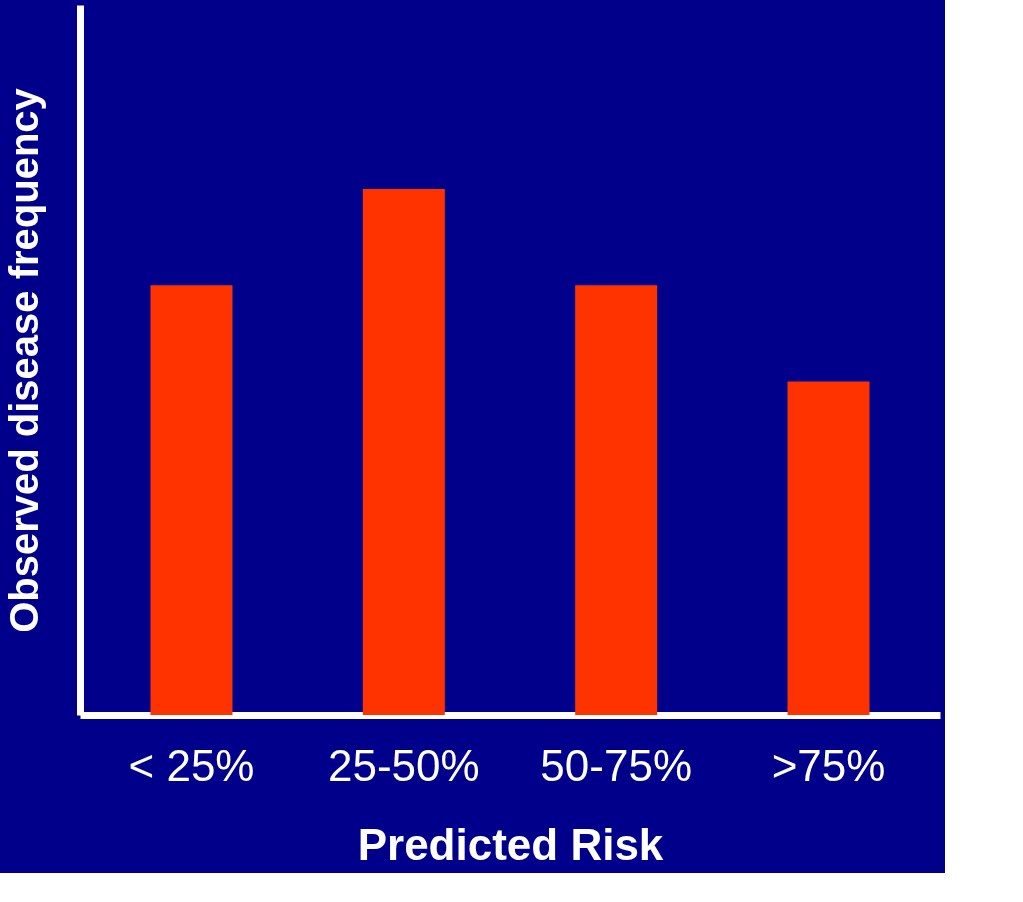 This screenshot has height=902, width=1023. I want to click on x-tick-label: < 25%, so click(191, 765).